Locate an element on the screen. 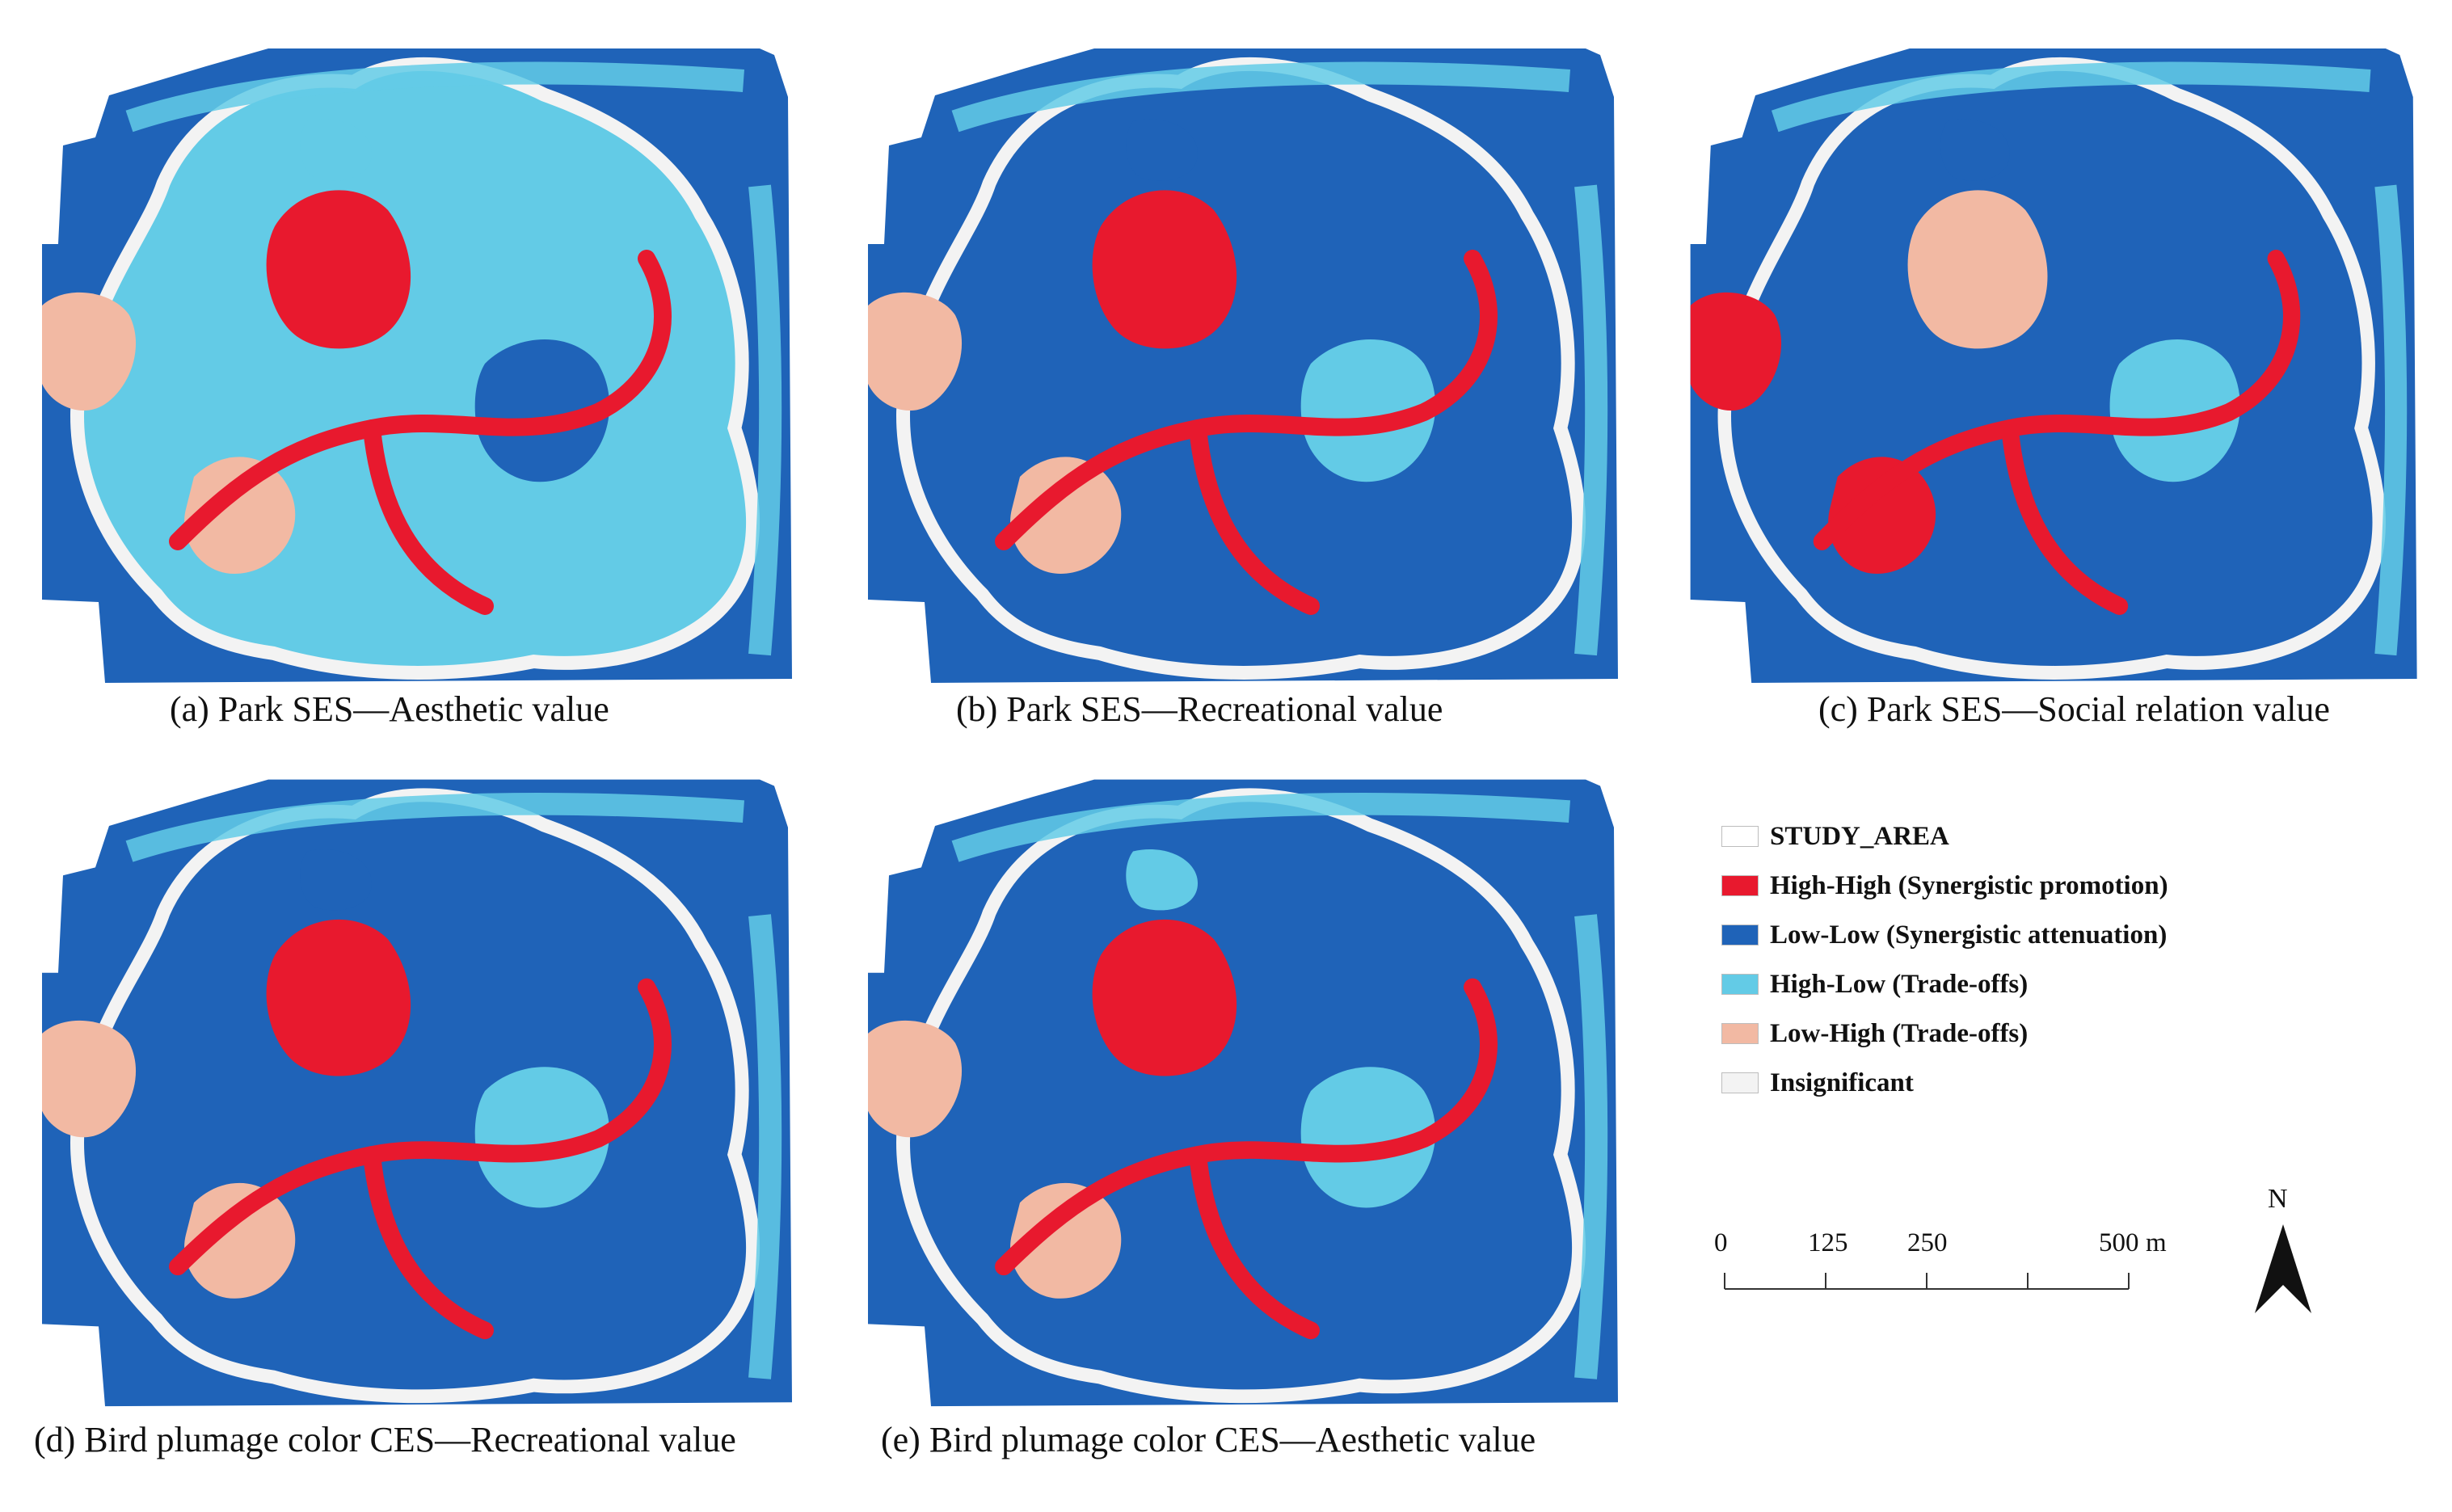  map-d is located at coordinates (417, 1093).